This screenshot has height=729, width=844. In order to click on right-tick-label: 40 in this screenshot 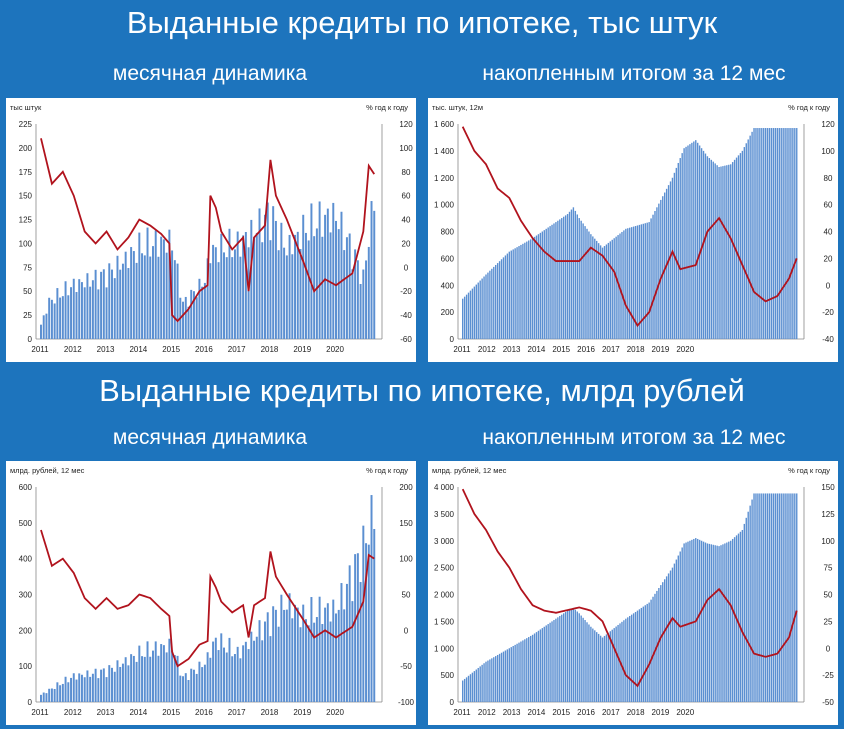, I will do `click(406, 220)`.